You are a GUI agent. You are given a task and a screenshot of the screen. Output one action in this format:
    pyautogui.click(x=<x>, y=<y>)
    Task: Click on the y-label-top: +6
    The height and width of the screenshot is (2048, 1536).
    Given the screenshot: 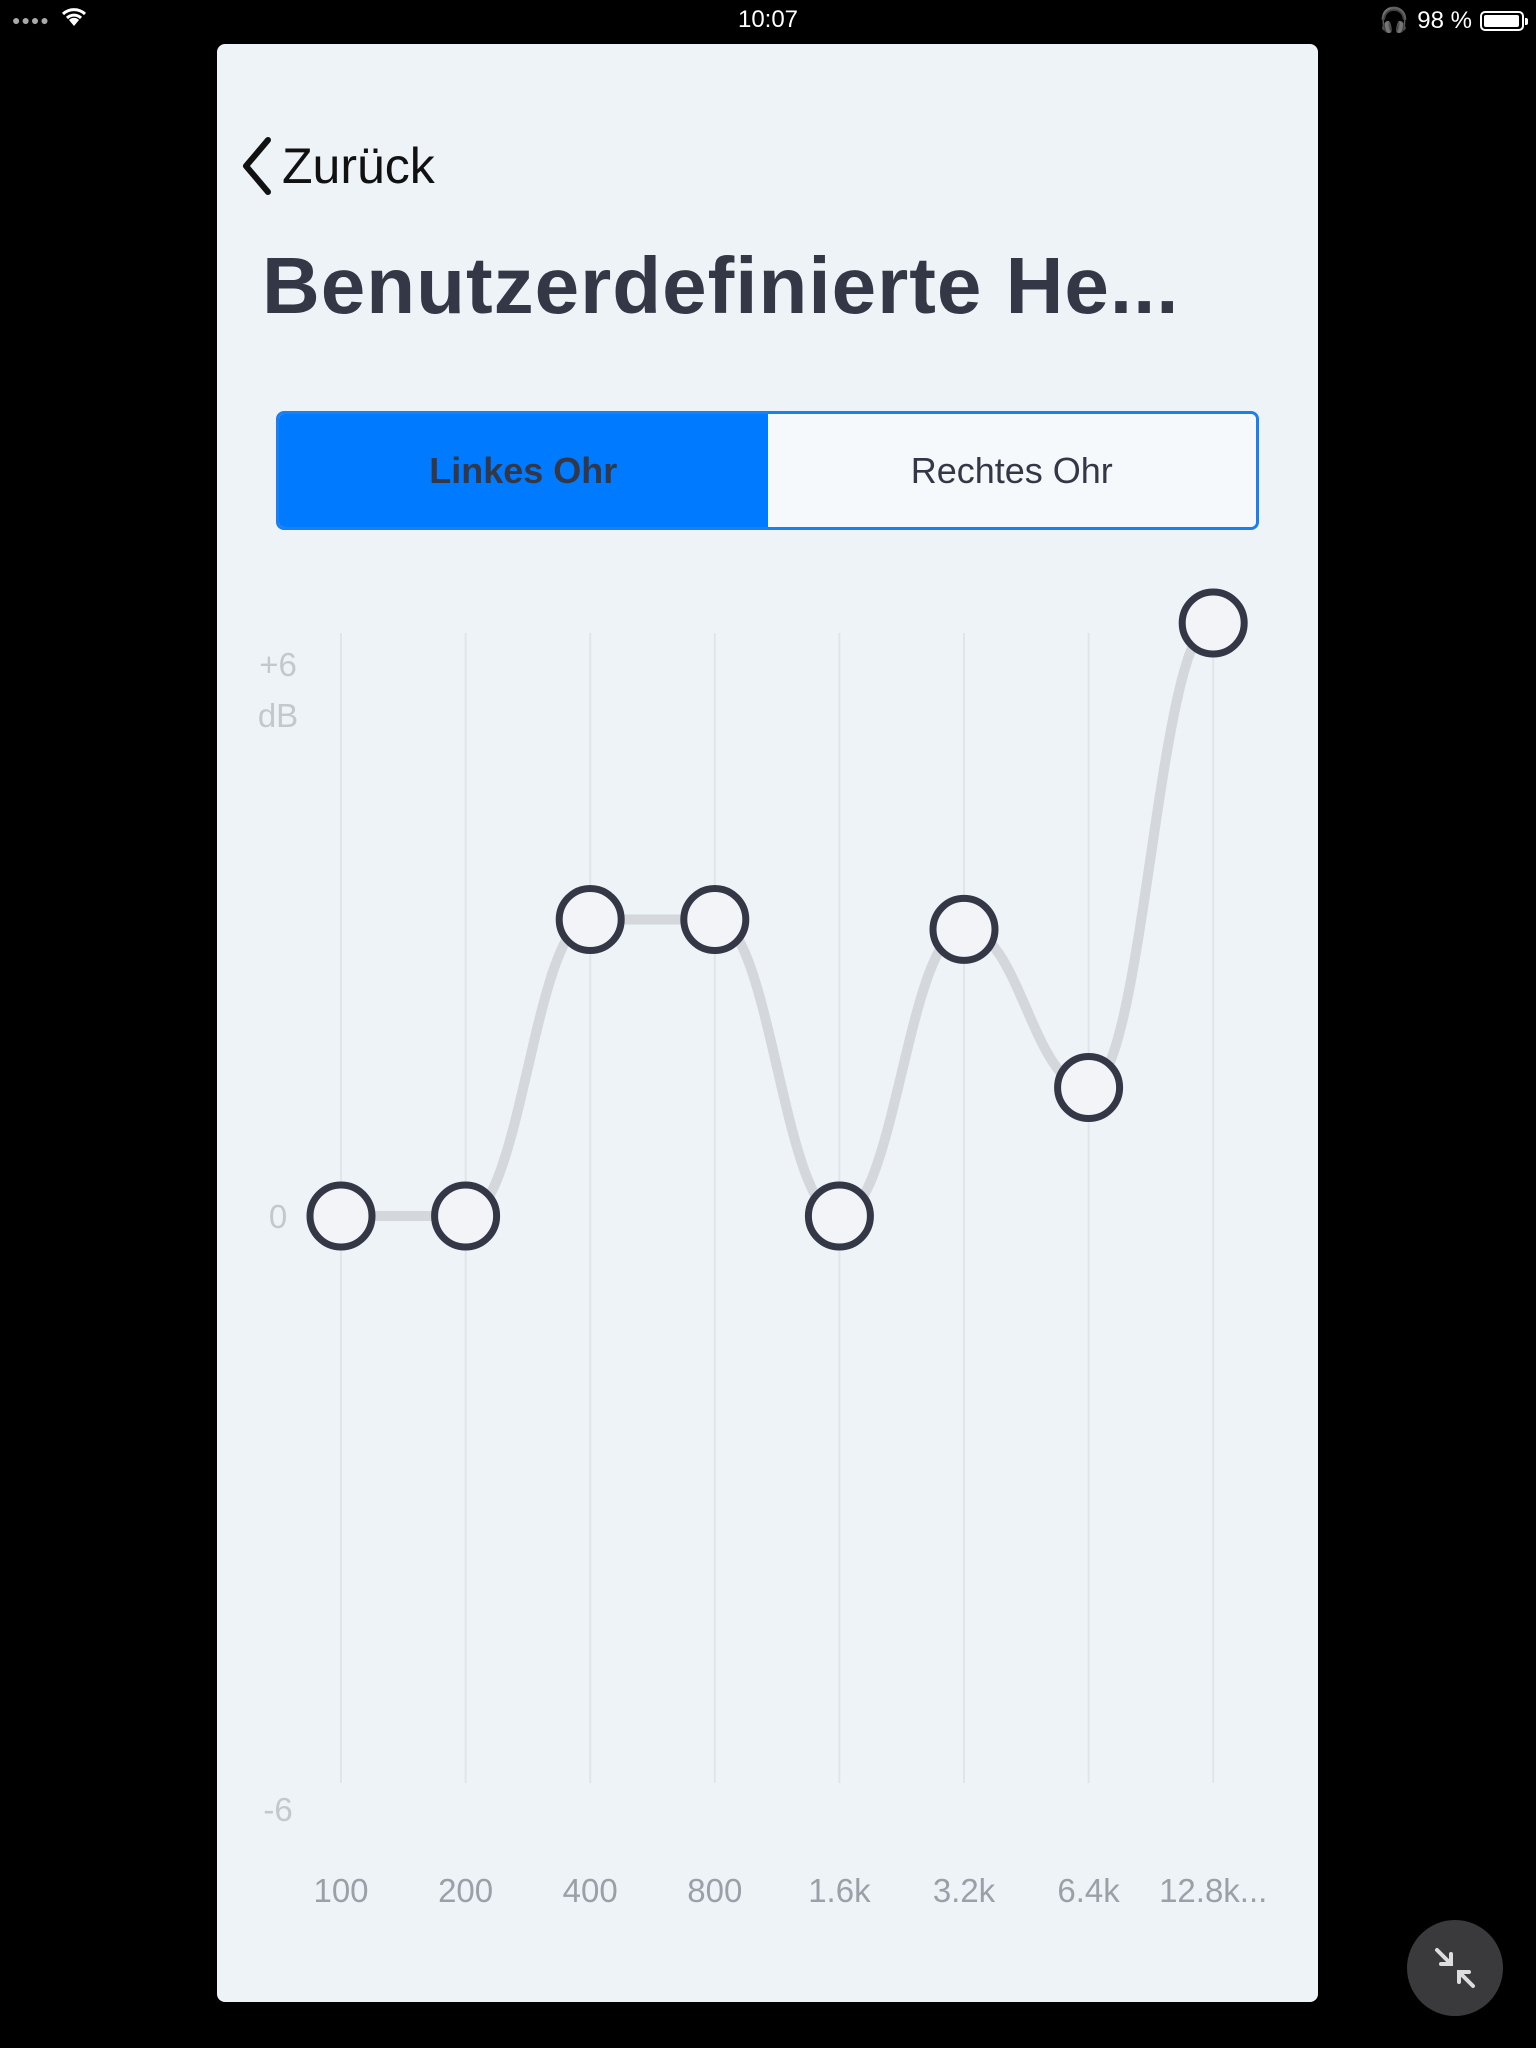 What is the action you would take?
    pyautogui.click(x=278, y=664)
    